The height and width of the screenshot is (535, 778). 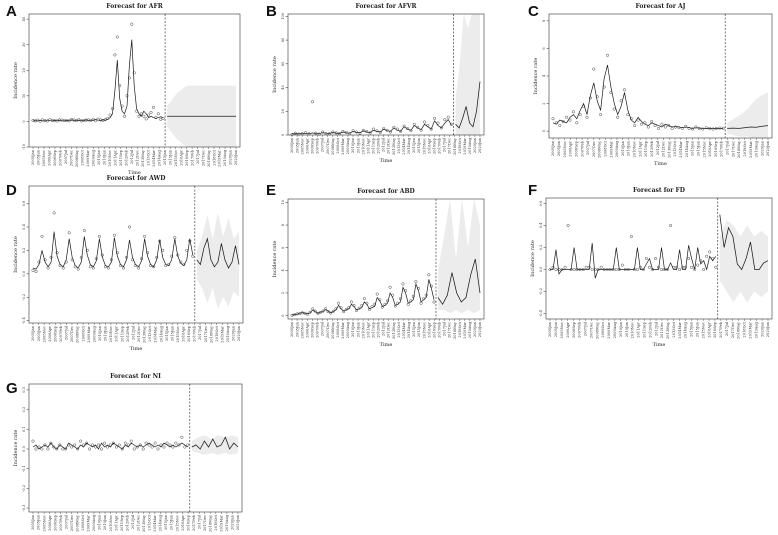 I want to click on y-tick-label: 0.3, so click(x=24, y=389).